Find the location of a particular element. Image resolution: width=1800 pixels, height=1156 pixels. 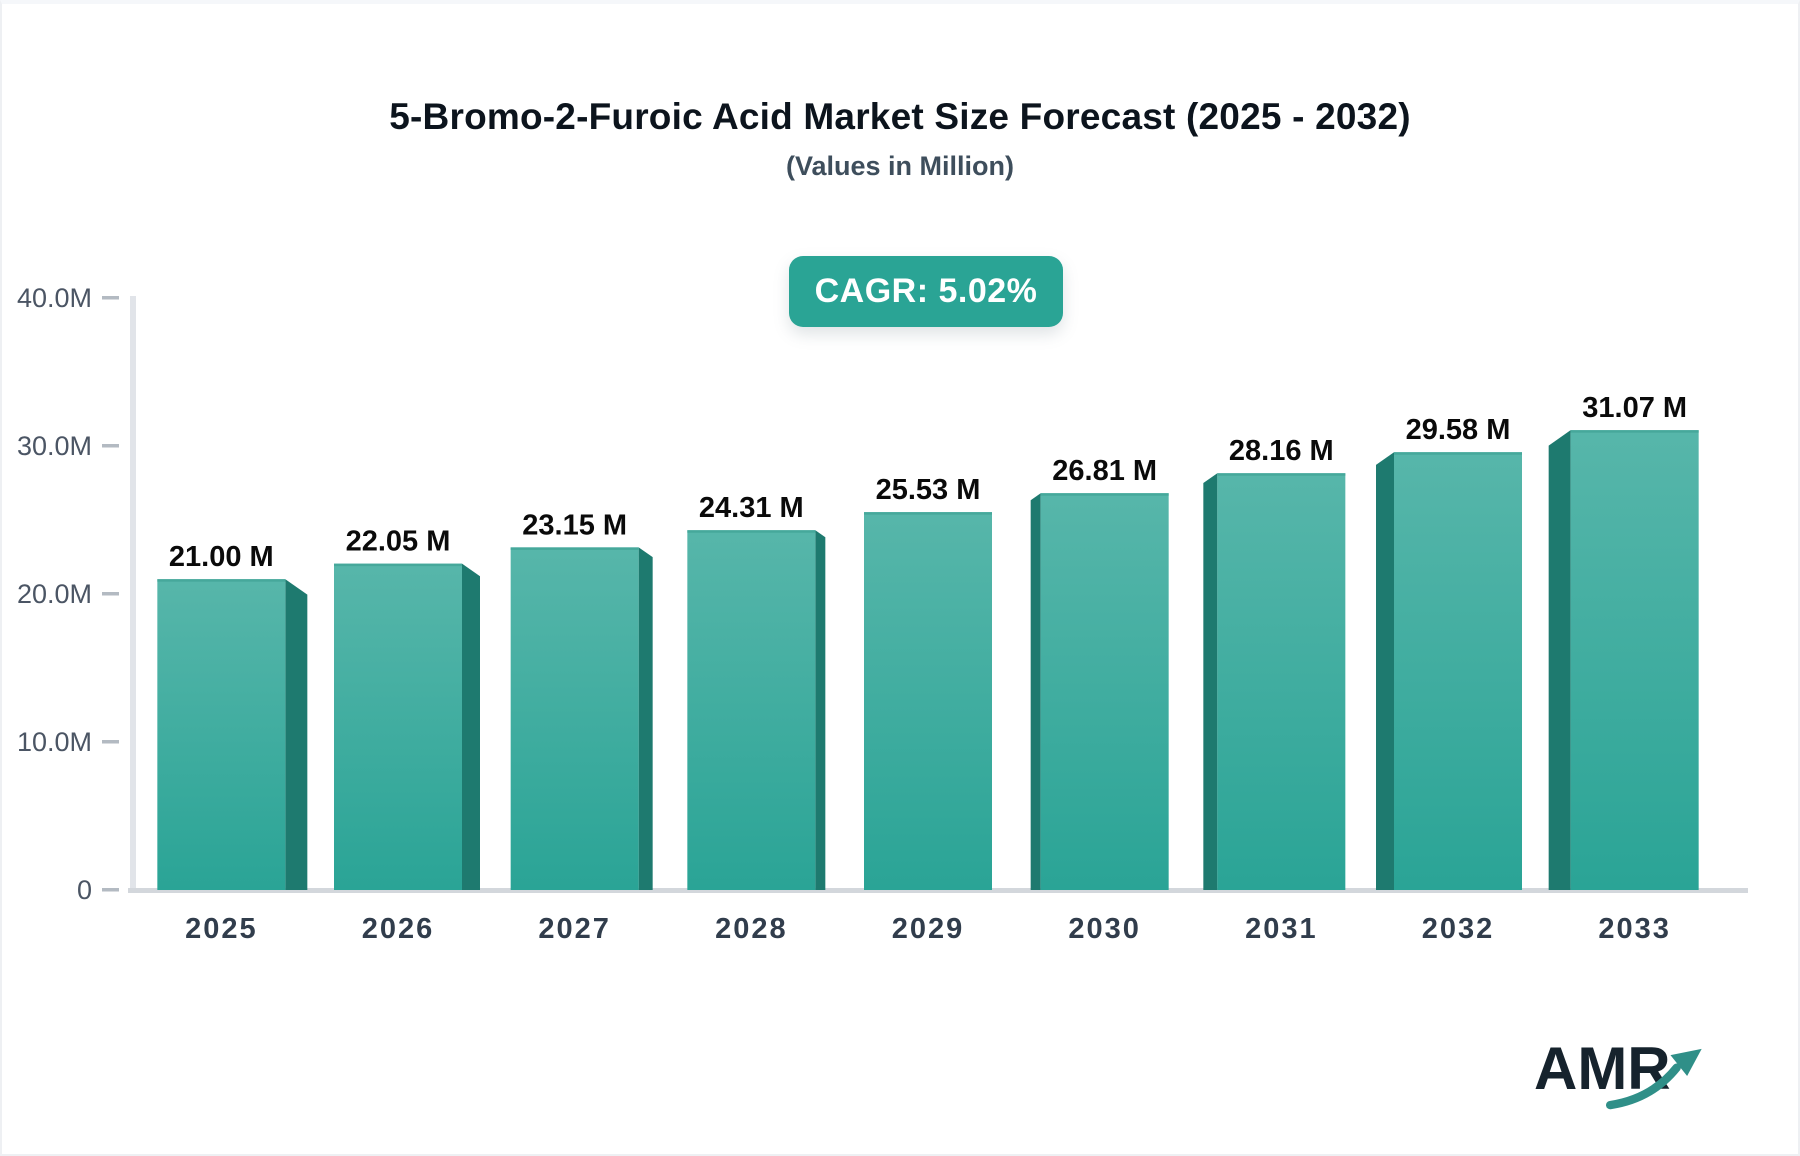

bar-2029: 25.53 M 2029 is located at coordinates (928, 709).